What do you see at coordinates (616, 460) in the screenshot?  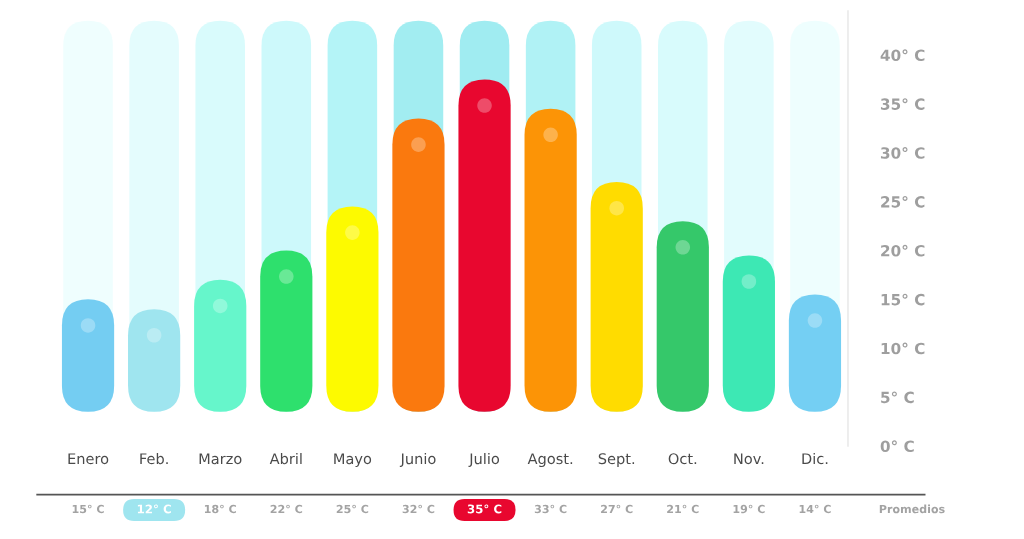 I see `x-tick-label: Sept.` at bounding box center [616, 460].